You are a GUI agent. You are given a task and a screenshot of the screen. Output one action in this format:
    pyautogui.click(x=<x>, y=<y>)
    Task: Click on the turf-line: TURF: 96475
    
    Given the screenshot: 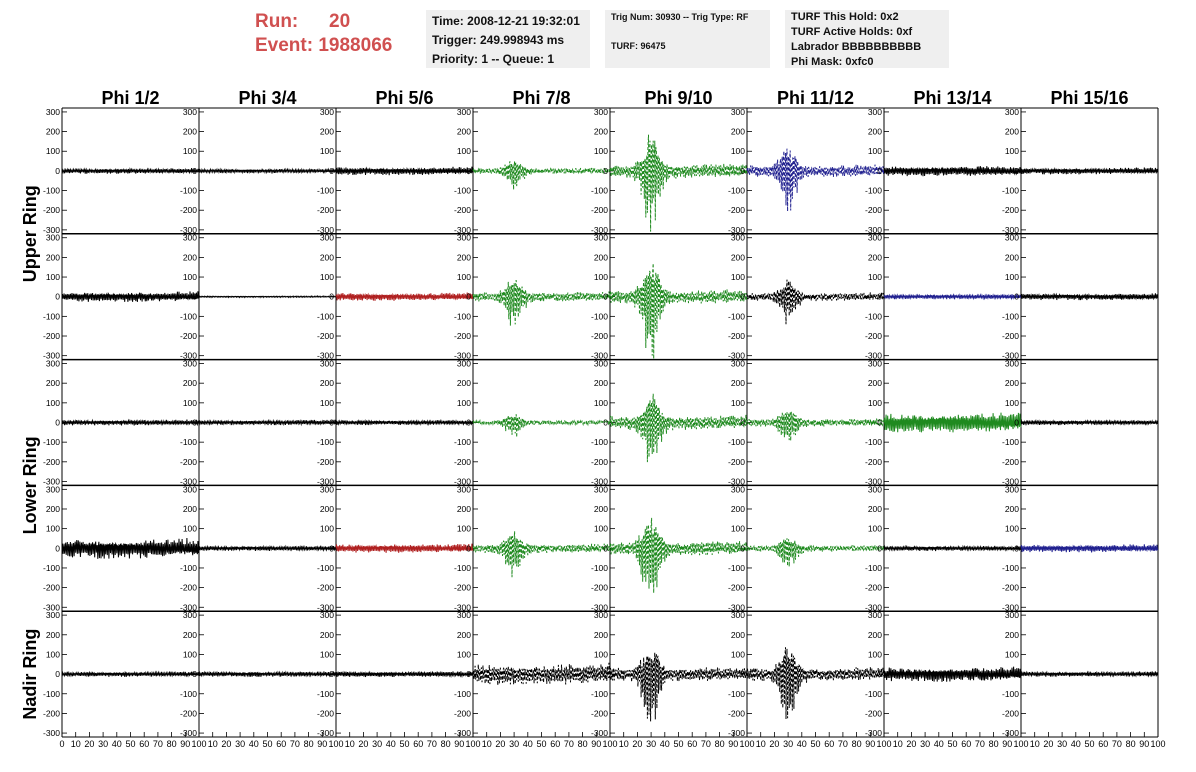 What is the action you would take?
    pyautogui.click(x=638, y=46)
    